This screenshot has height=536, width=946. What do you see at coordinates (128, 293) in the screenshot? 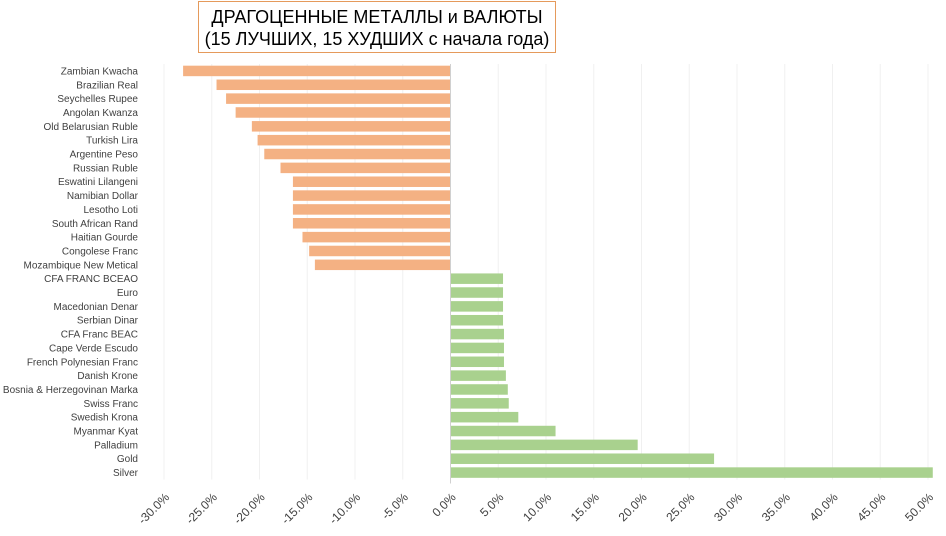
I see `category-label-16: Euro` at bounding box center [128, 293].